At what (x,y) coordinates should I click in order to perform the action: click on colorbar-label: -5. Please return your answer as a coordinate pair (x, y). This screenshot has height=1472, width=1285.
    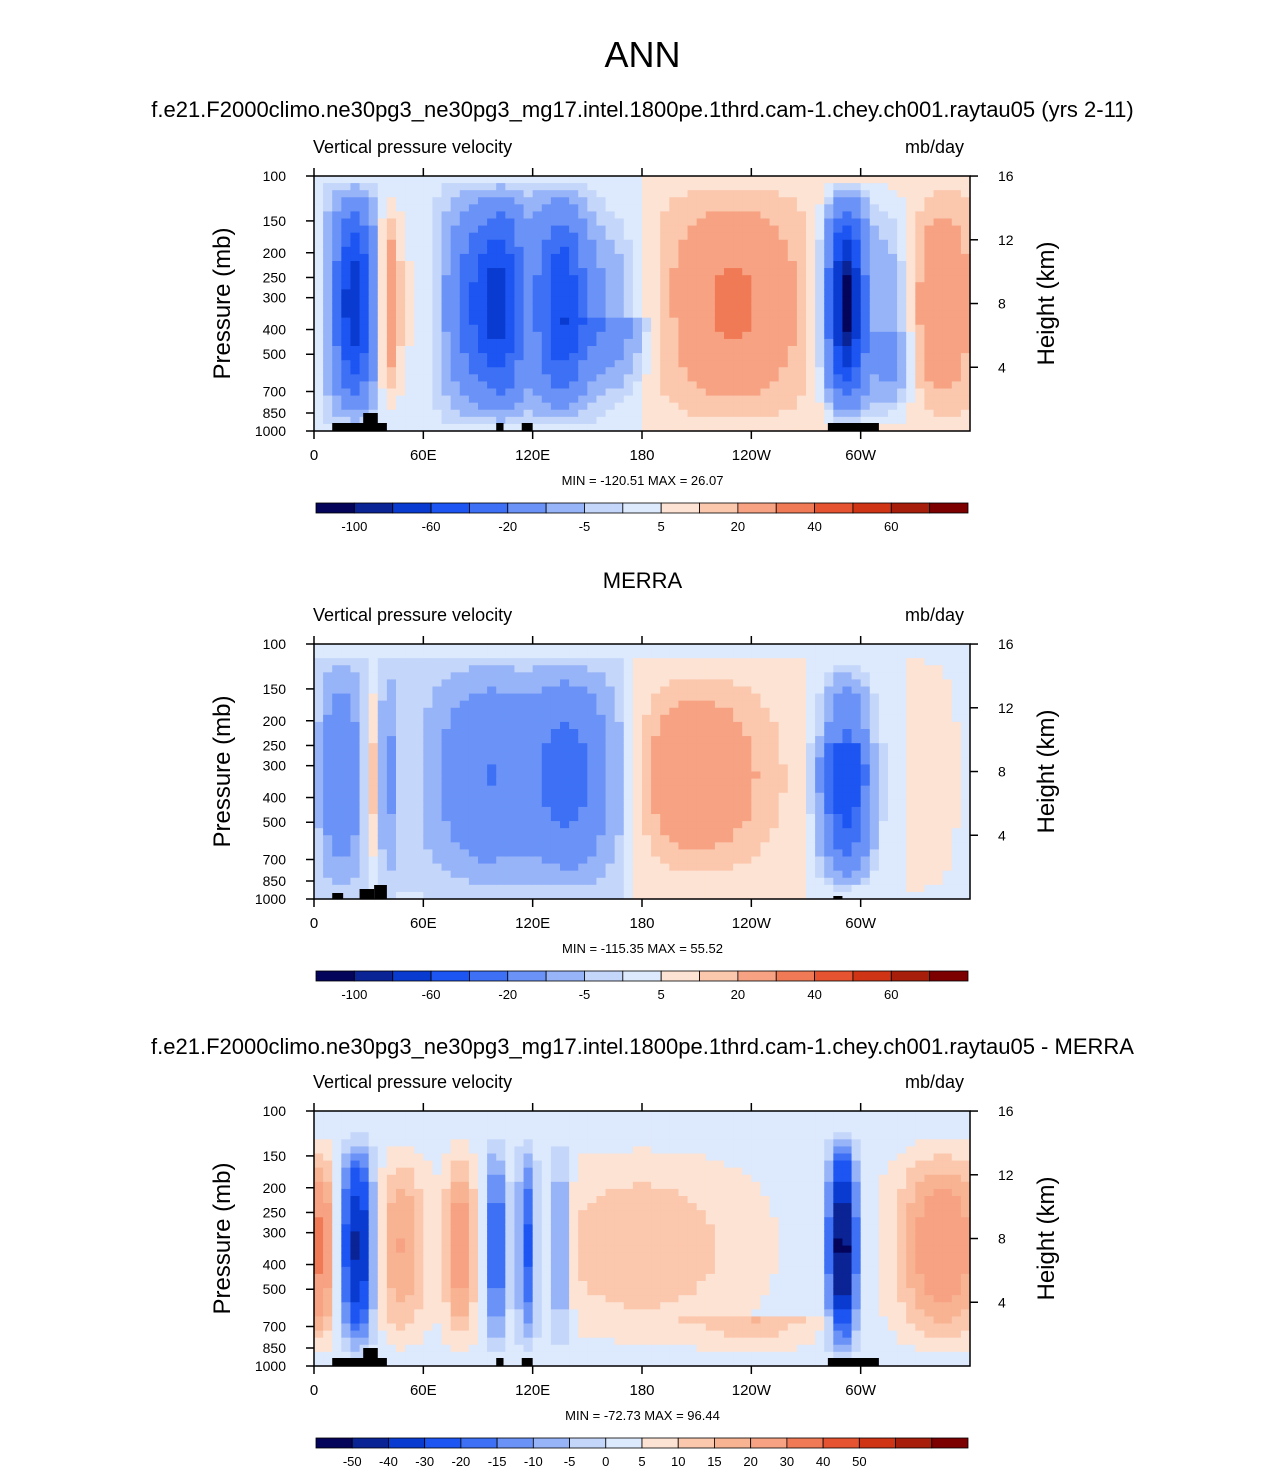
    Looking at the image, I should click on (585, 526).